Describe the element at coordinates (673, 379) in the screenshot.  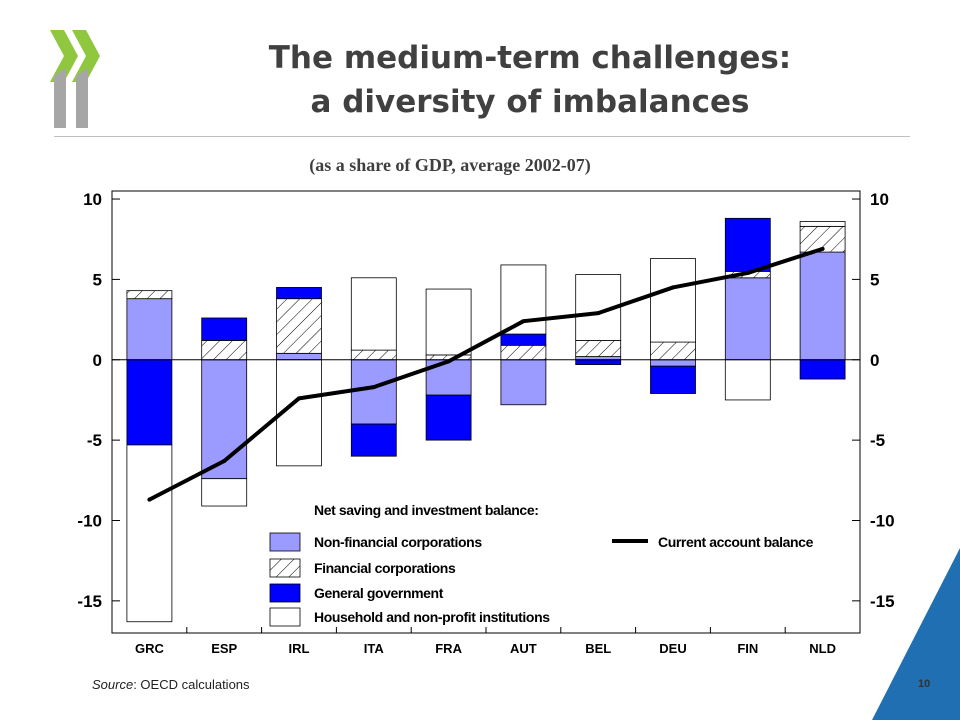
I see `bar-deu-government` at that location.